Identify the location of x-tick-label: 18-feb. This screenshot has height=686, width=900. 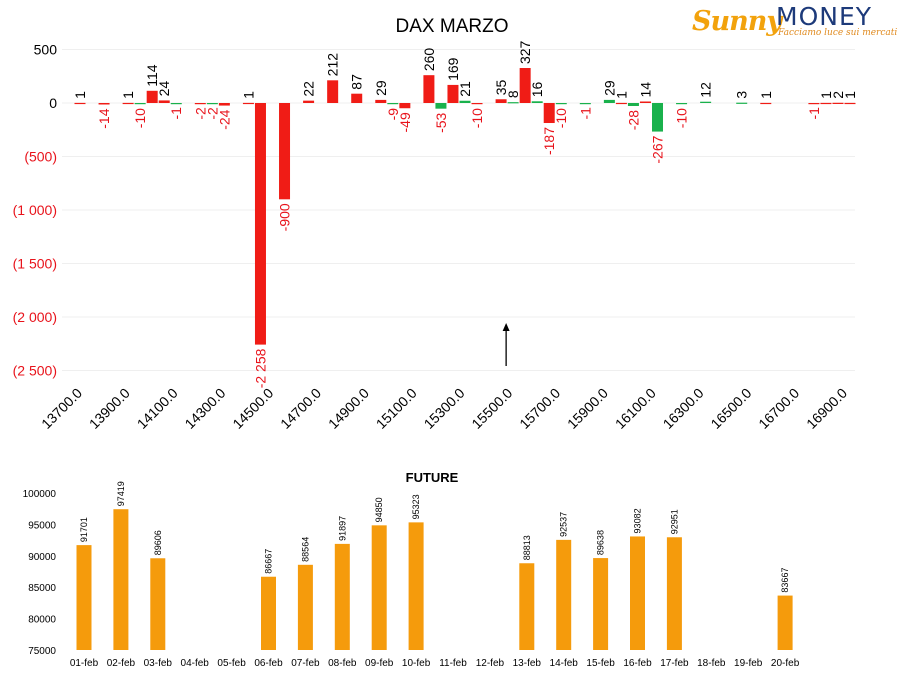
(711, 663).